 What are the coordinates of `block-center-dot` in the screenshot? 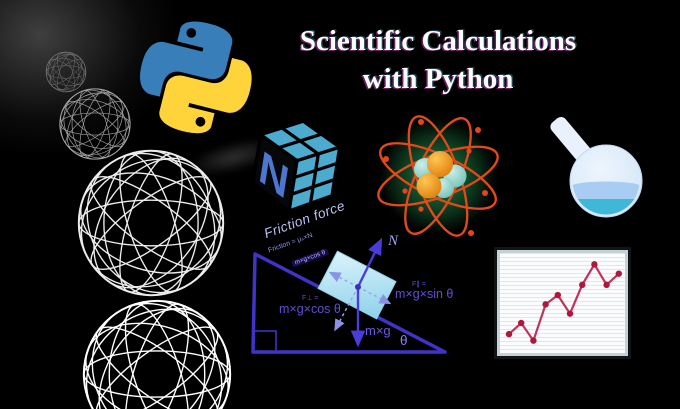 It's located at (358, 287).